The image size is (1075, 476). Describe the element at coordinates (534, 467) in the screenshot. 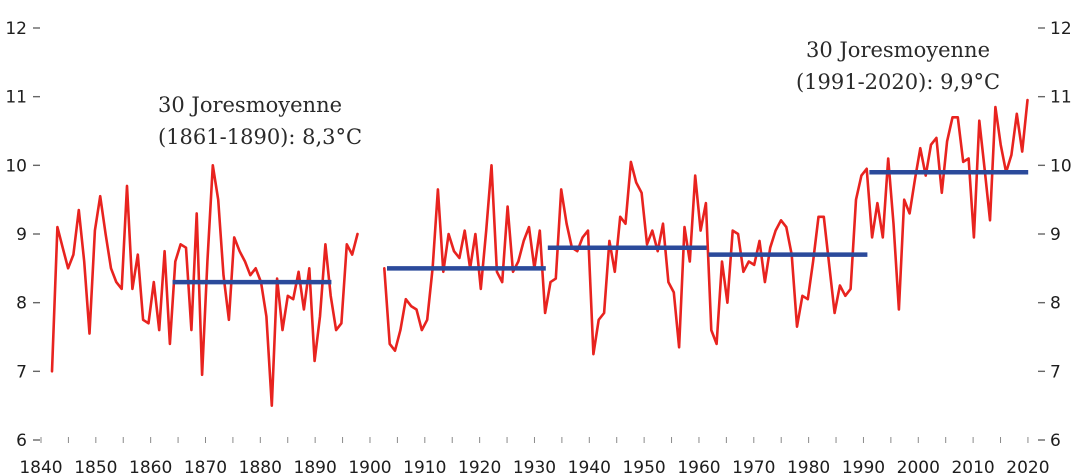

I see `x-tick-label: 1930` at that location.